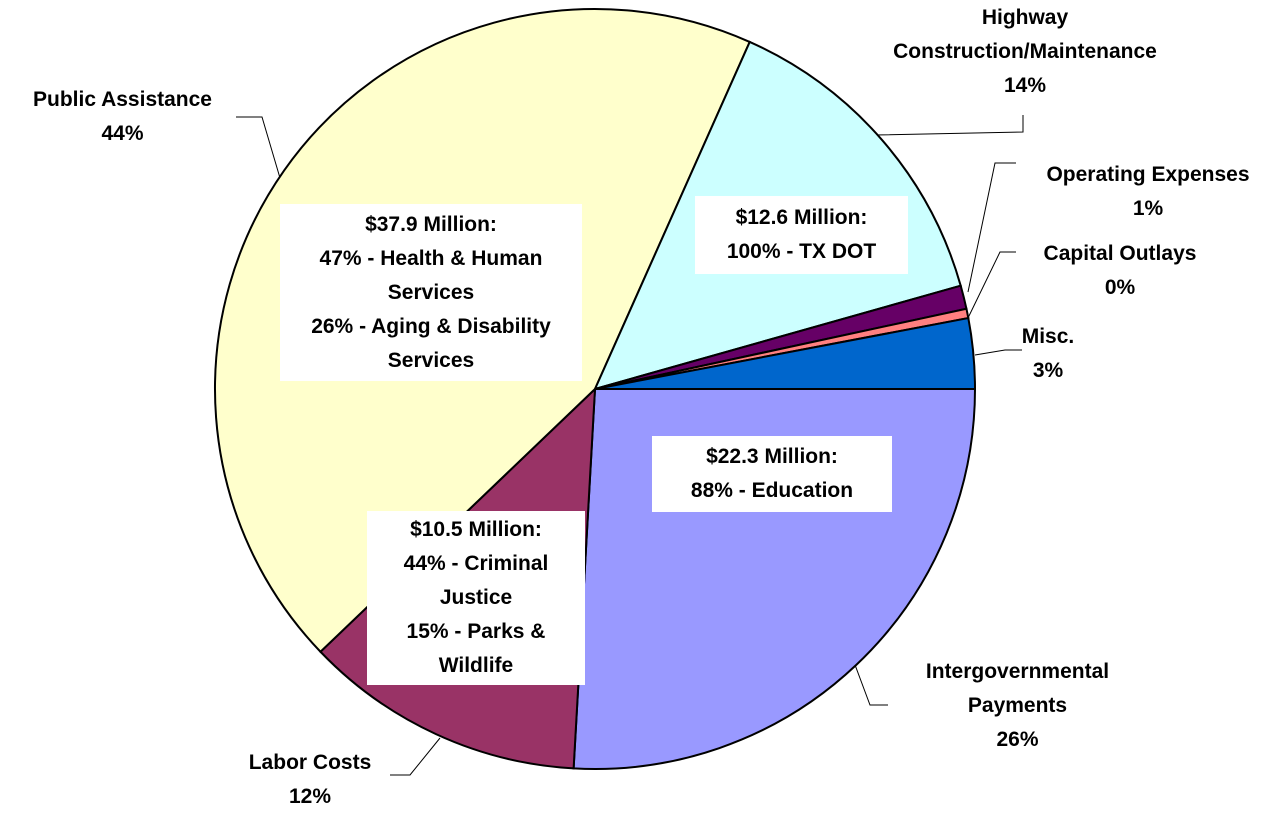 This screenshot has height=814, width=1283. Describe the element at coordinates (1025, 34) in the screenshot. I see `category-name: Highway Construction/Maintenance` at that location.